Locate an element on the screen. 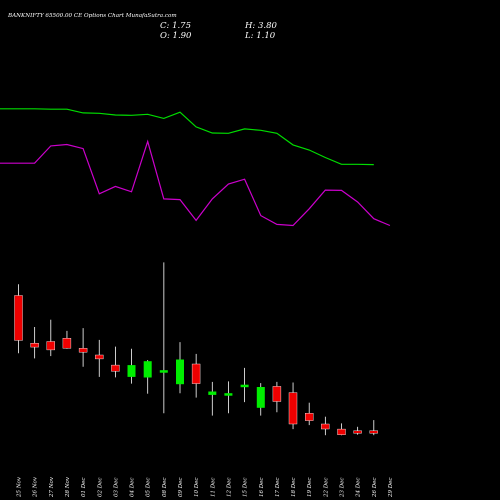 This screenshot has height=500, width=500. x-tick-label: 26 Dec is located at coordinates (375, 488).